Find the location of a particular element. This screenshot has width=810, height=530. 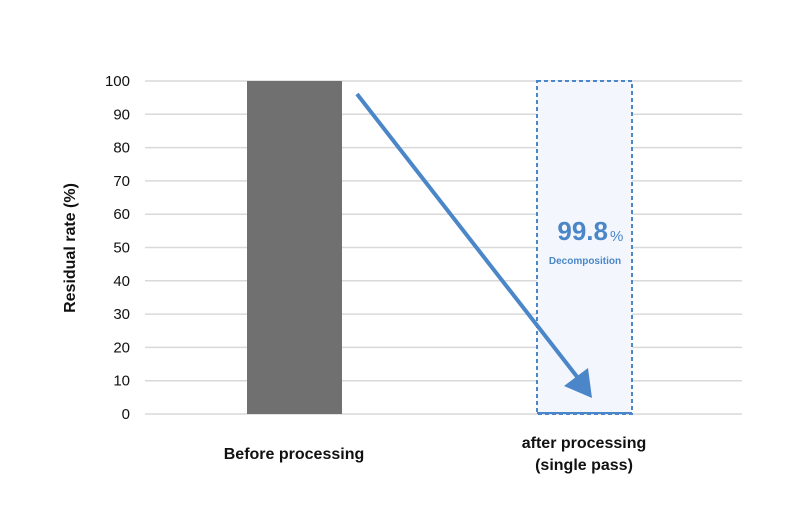

y-tick-labels: 0 10 20 30 40 50 60 70 80 90 100 is located at coordinates (117, 248).